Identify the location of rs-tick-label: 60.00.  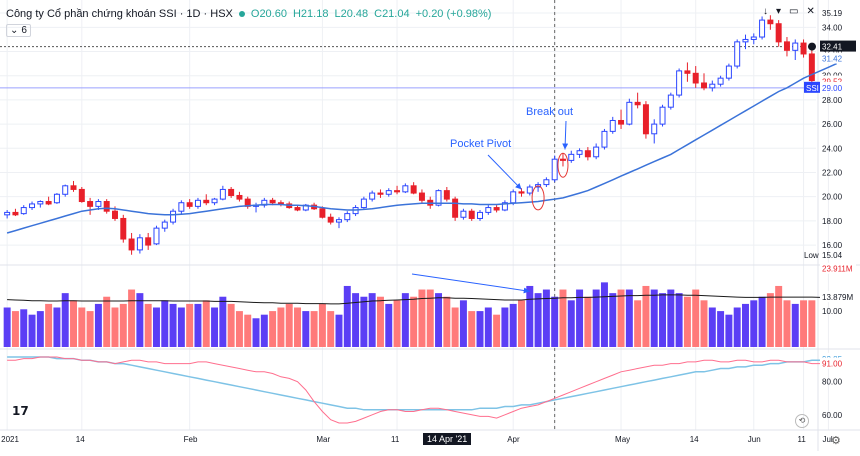
(832, 415).